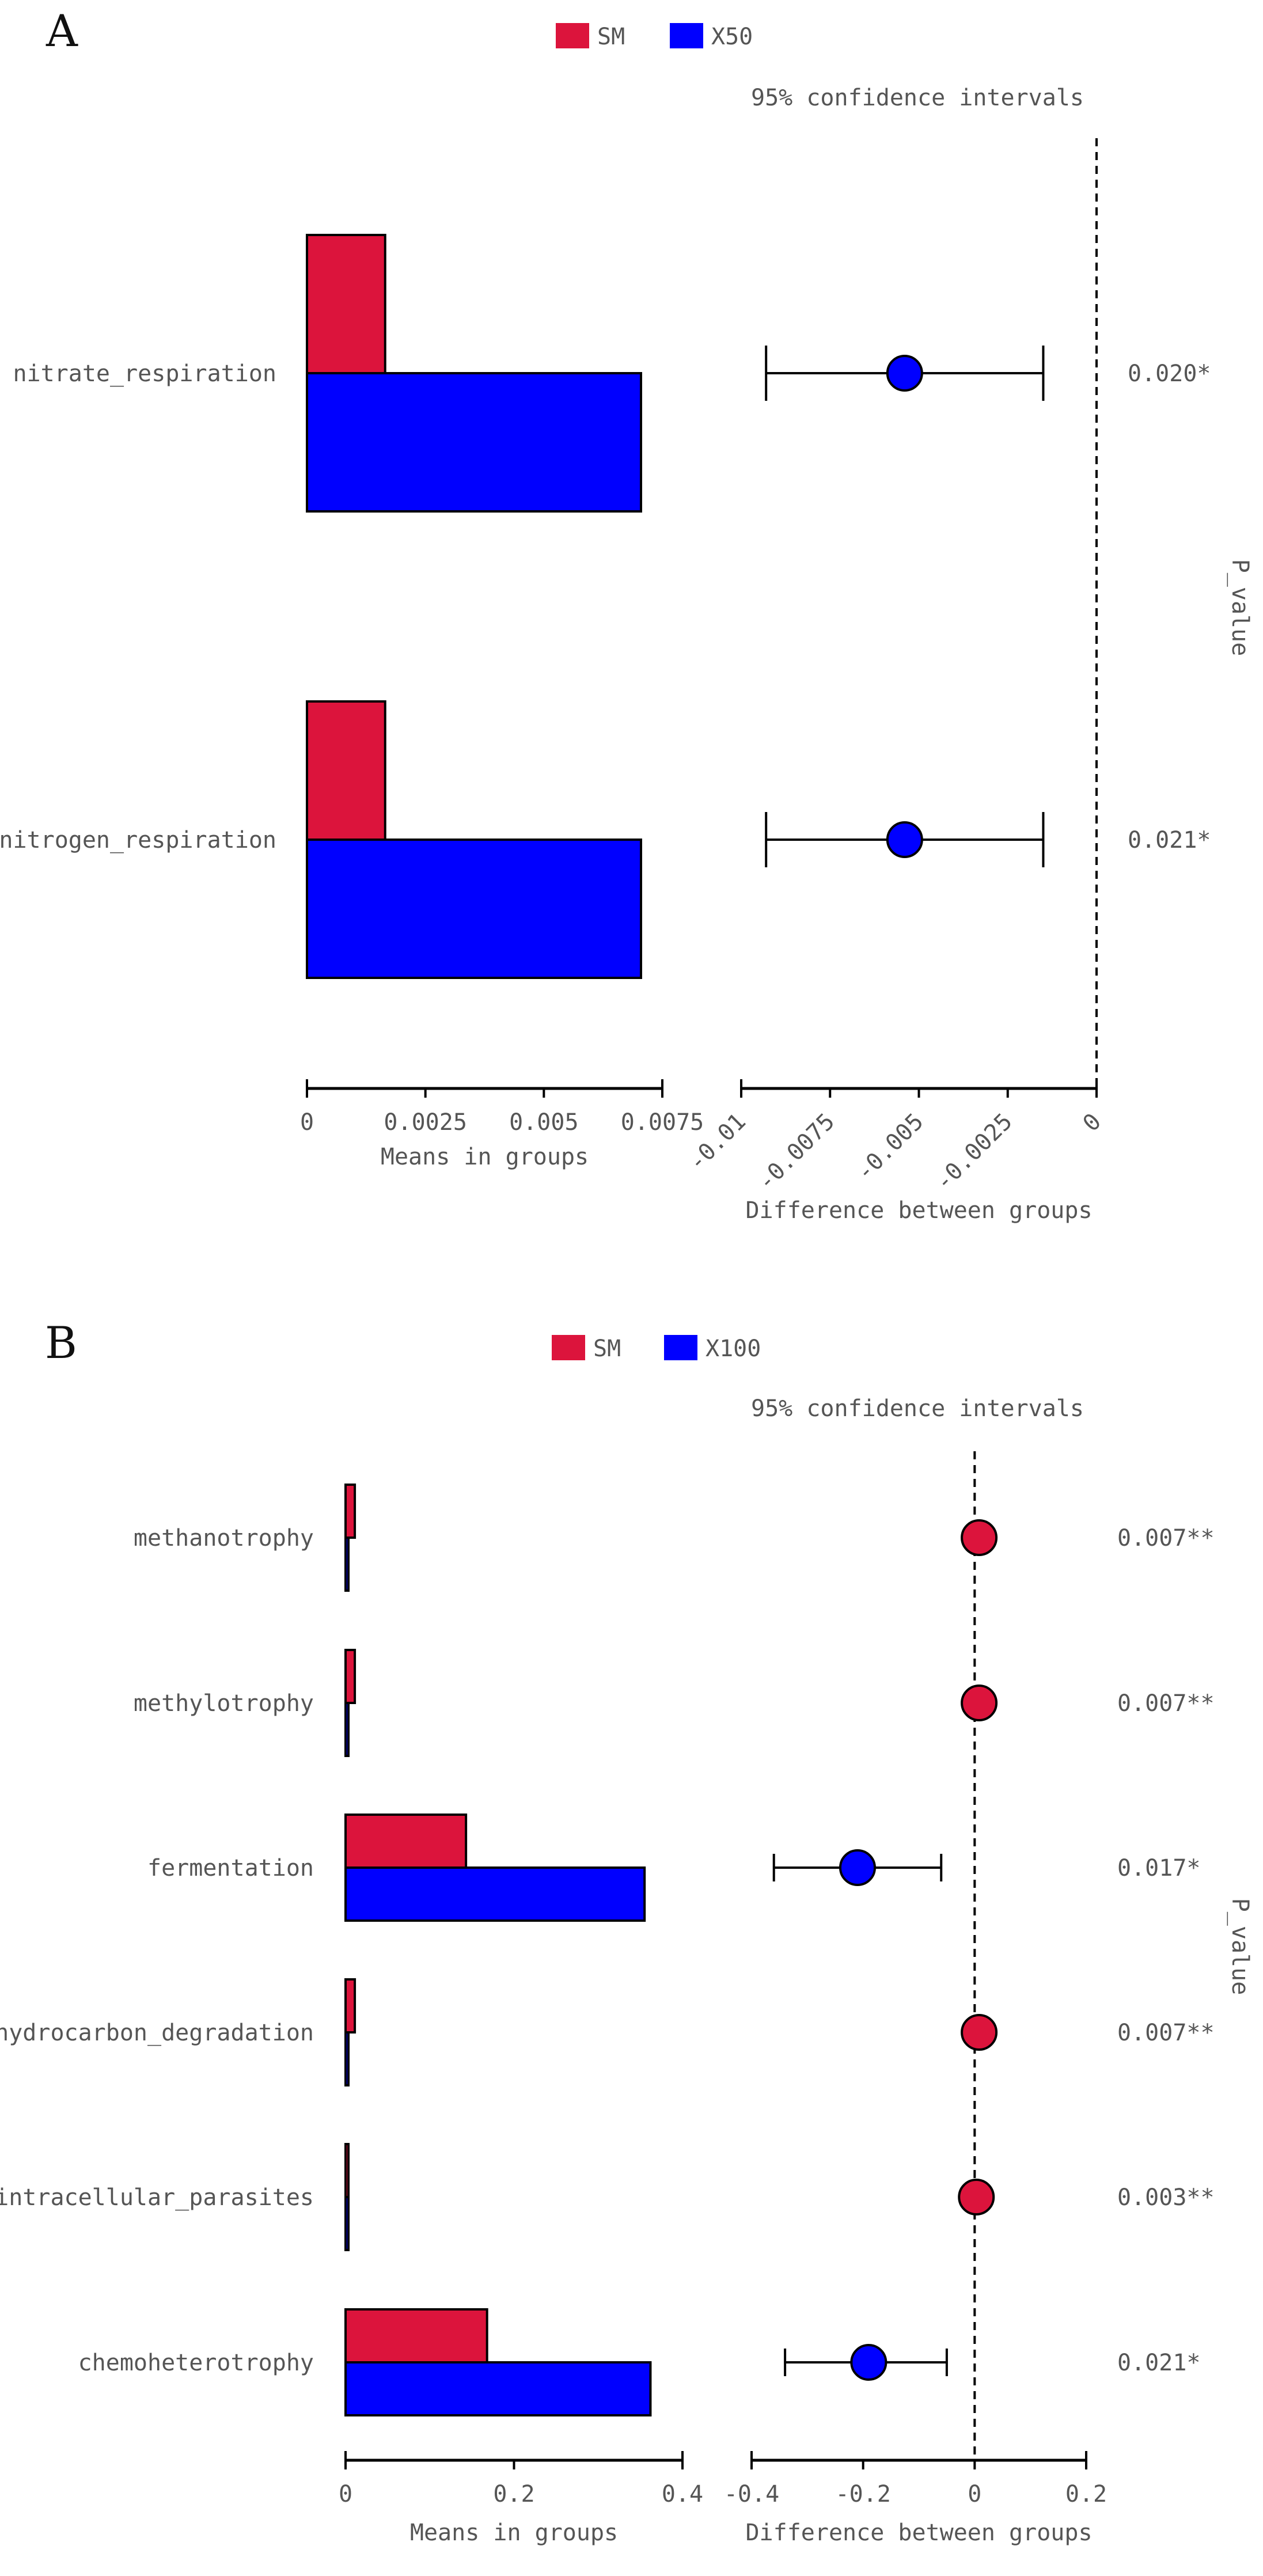  I want to click on ci-tick-label: 0.2, so click(1086, 2494).